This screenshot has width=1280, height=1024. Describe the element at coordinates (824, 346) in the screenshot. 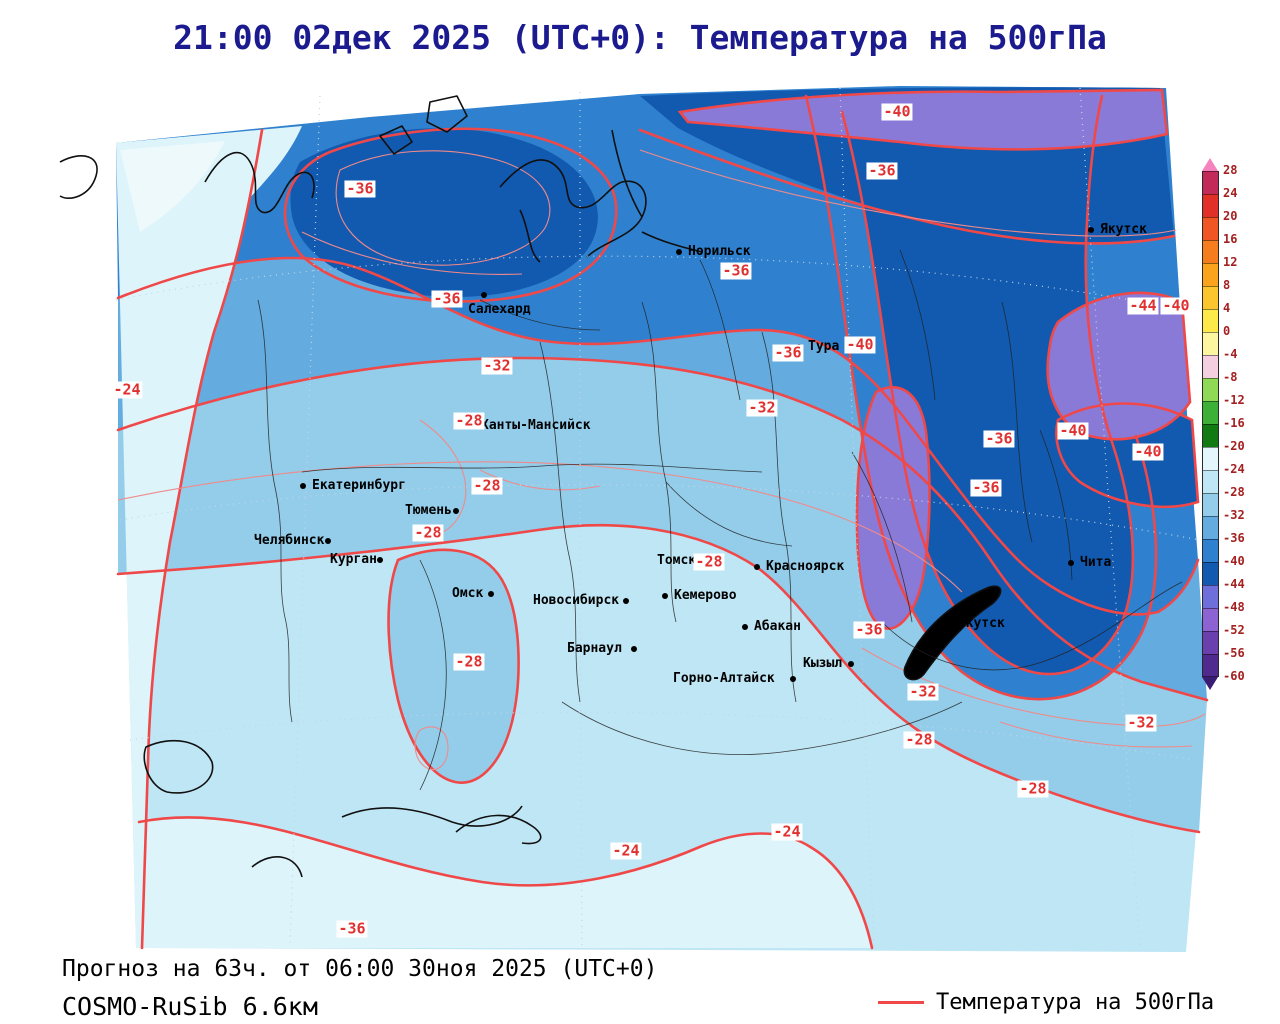

I see `city-label: Тура` at that location.